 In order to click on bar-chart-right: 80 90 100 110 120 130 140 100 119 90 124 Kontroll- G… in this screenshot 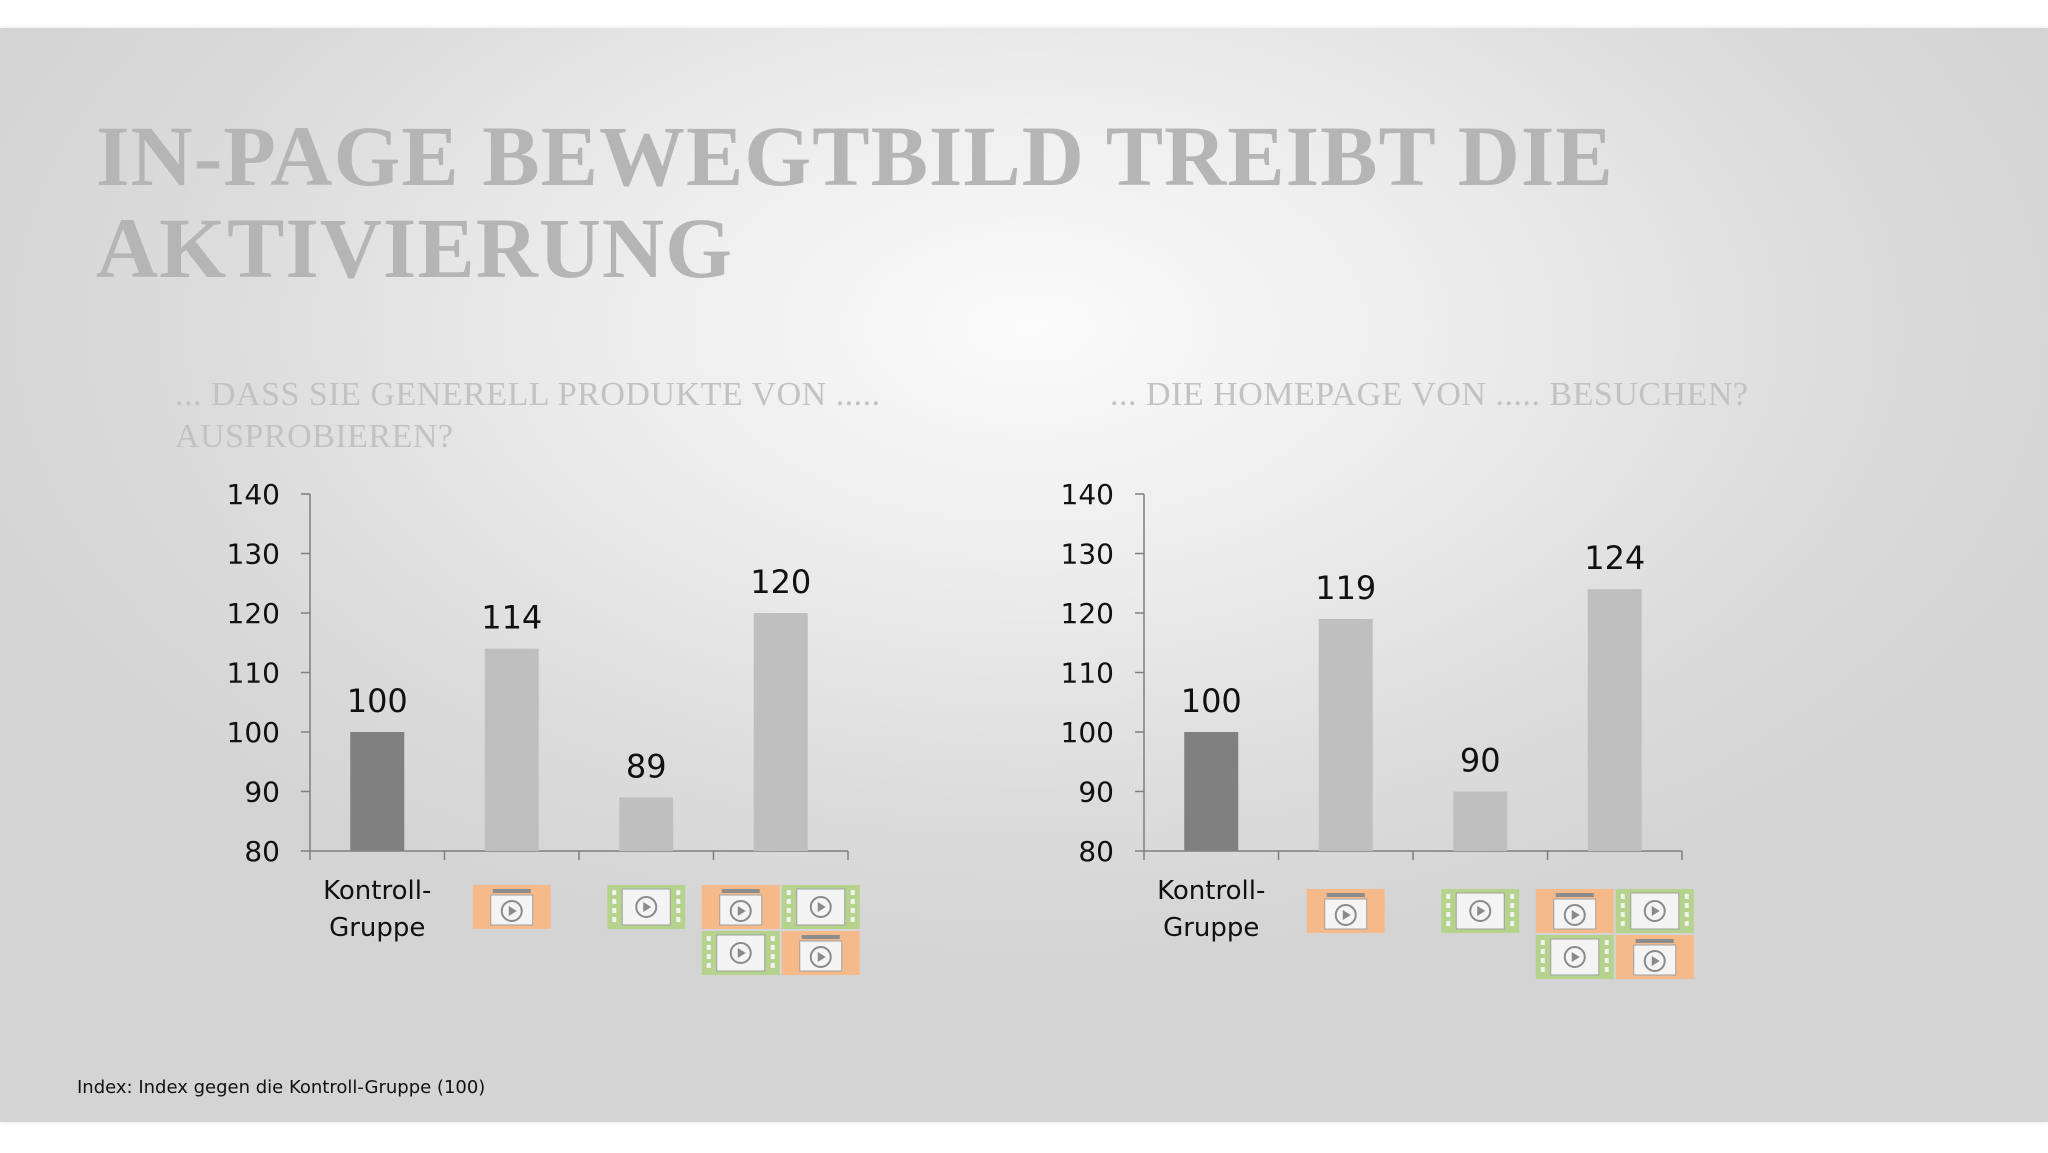, I will do `click(1377, 728)`.